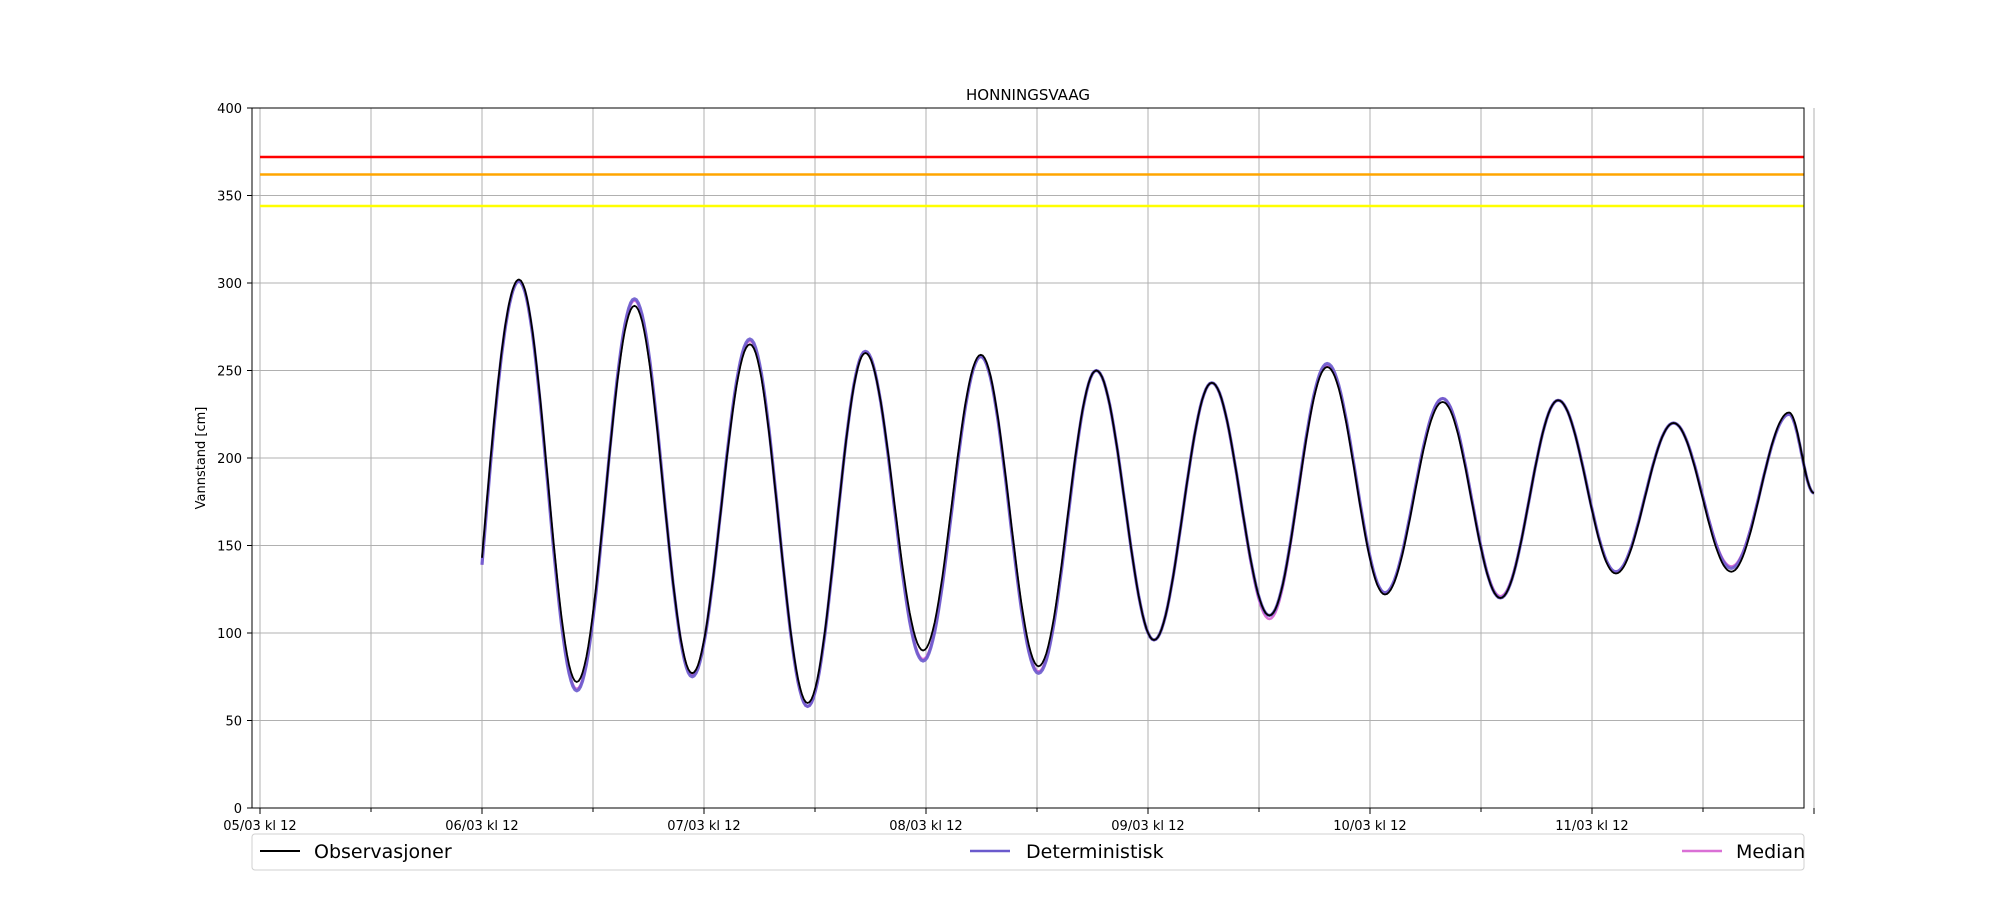  I want to click on x-tick-label: 09/03 kl 12, so click(1147, 826).